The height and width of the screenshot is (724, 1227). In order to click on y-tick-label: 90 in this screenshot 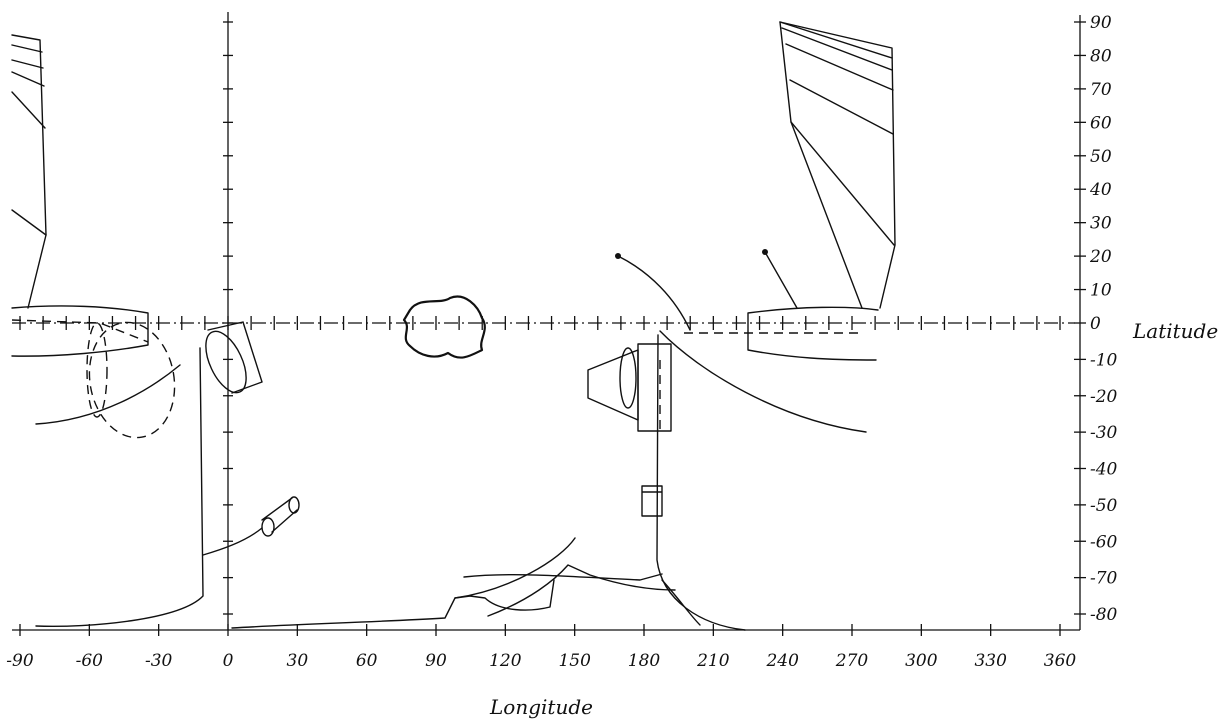, I will do `click(1101, 23)`.